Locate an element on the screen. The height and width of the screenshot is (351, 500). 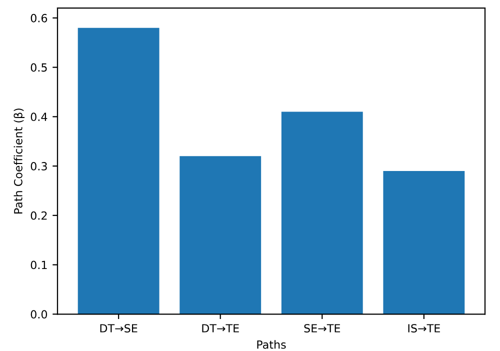
y-tick-label: 0.0 is located at coordinates (39, 314).